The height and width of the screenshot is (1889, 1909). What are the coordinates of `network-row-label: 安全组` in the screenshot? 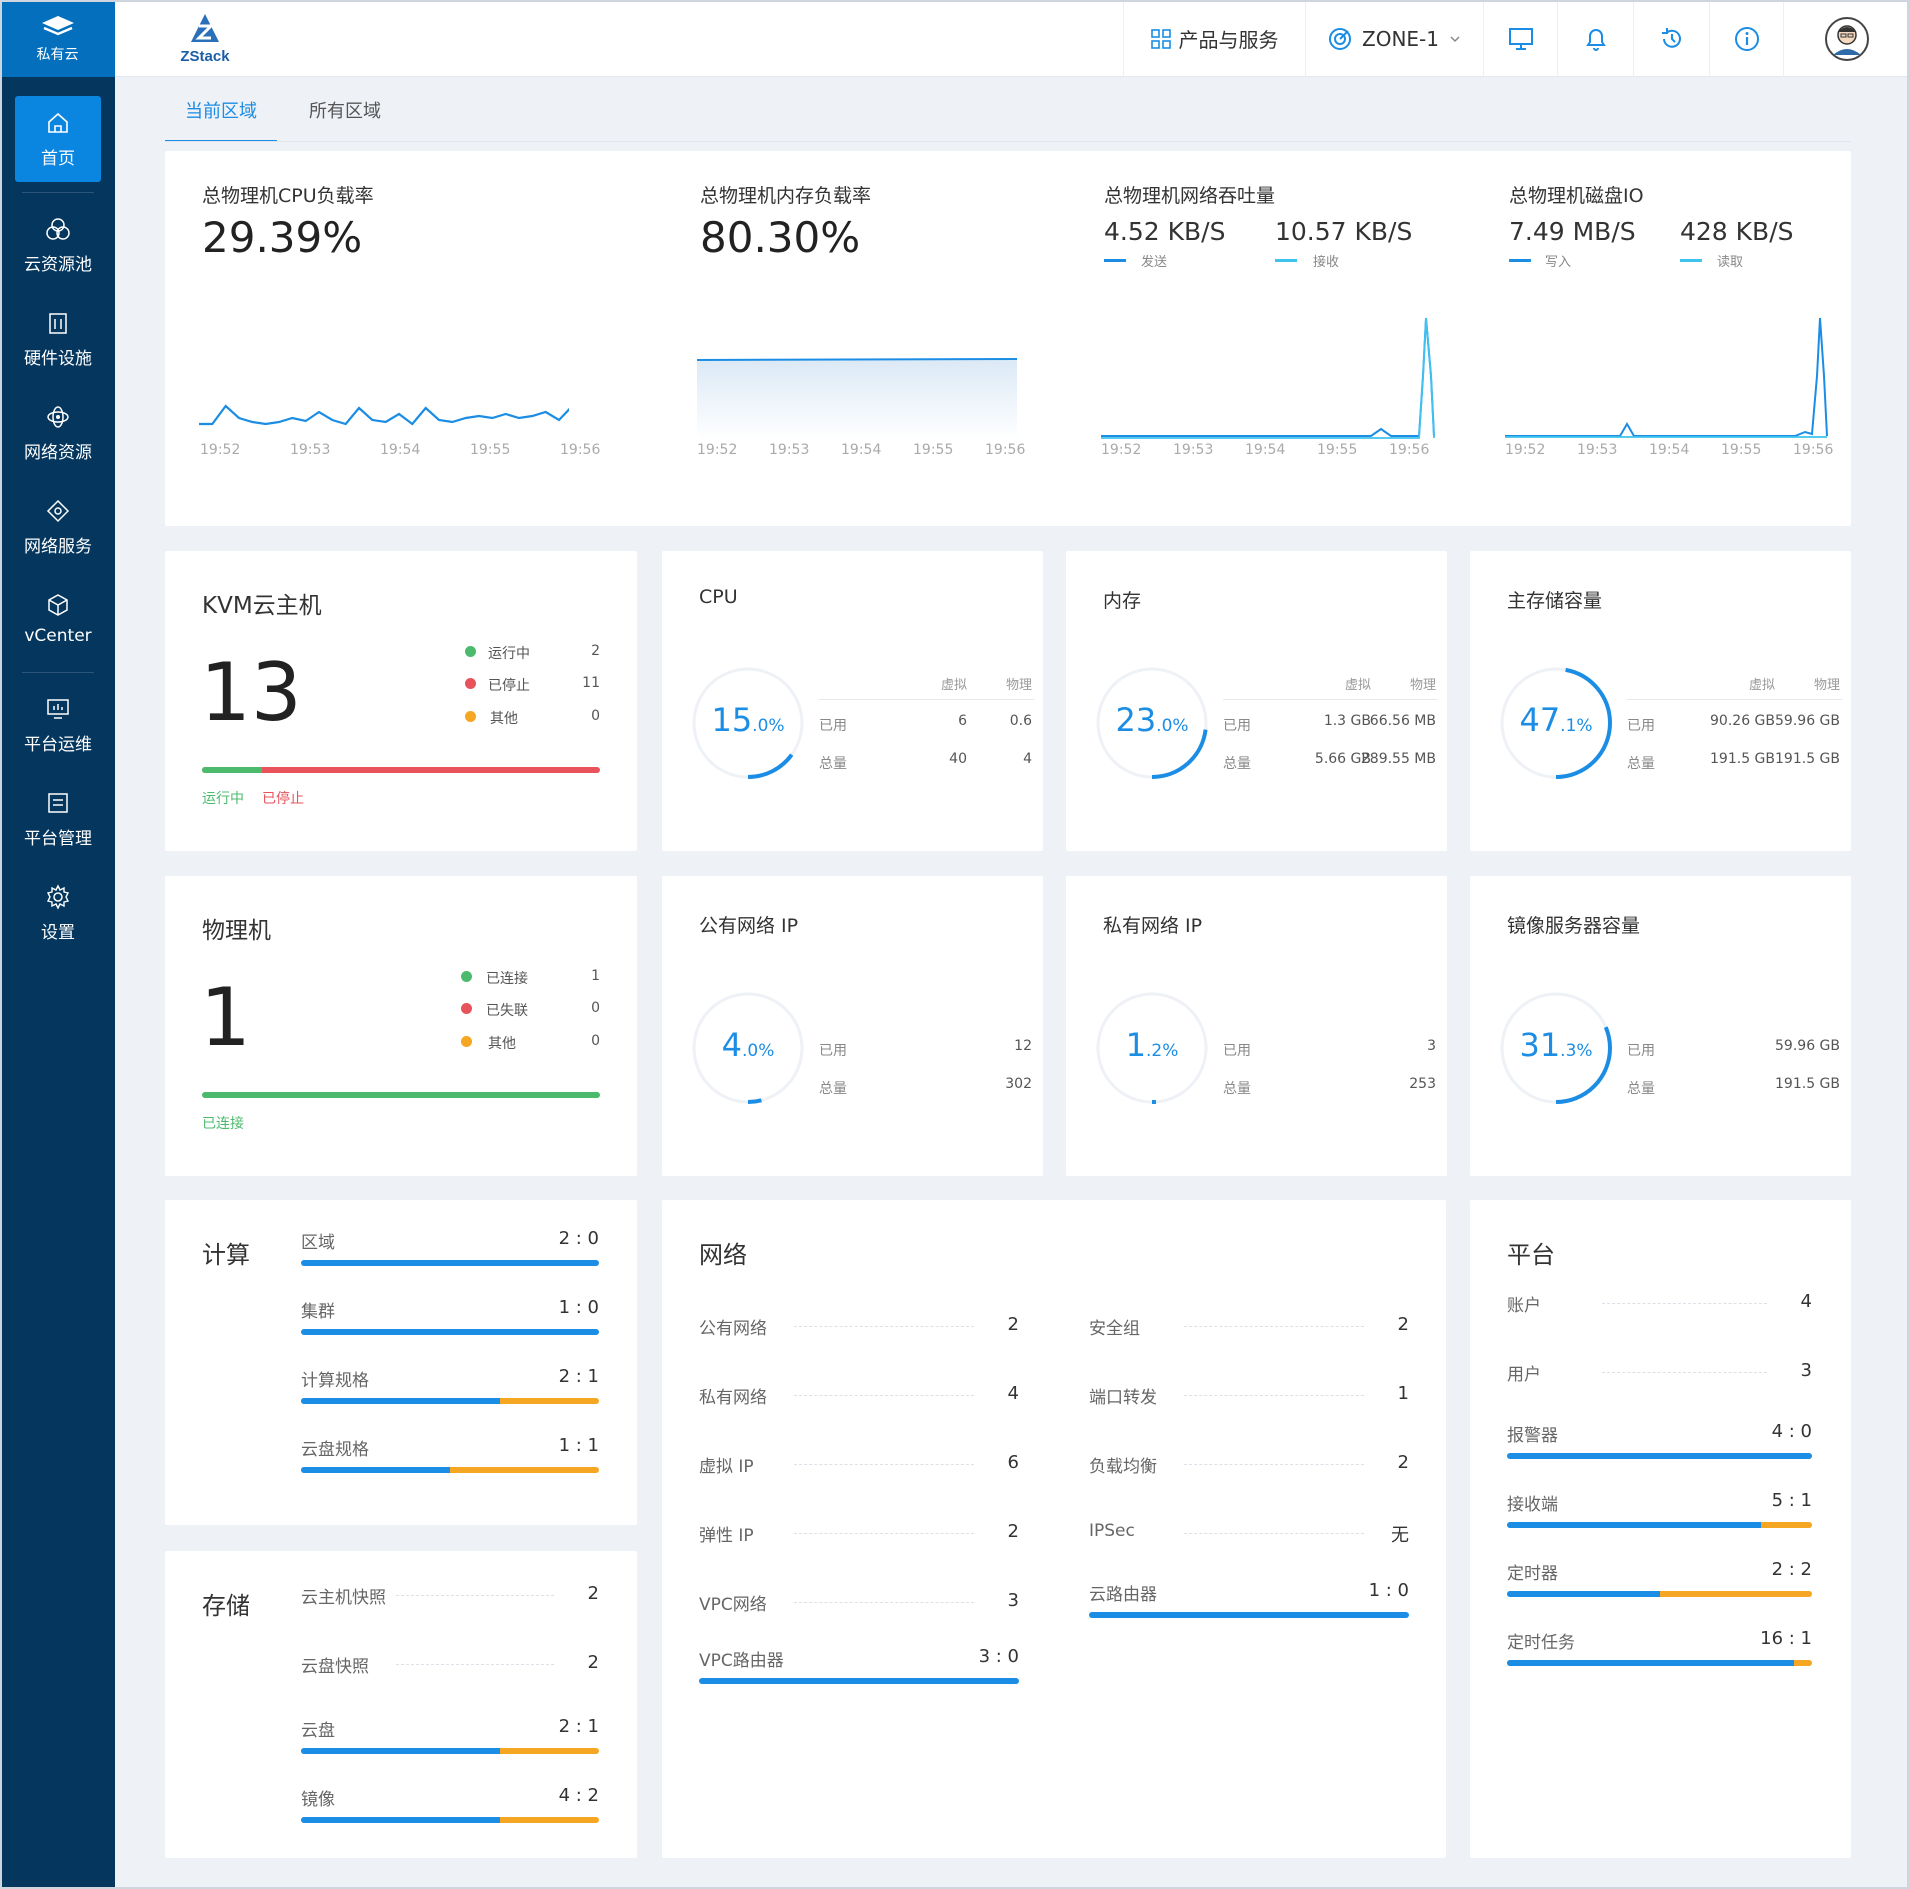 It's located at (1114, 1329).